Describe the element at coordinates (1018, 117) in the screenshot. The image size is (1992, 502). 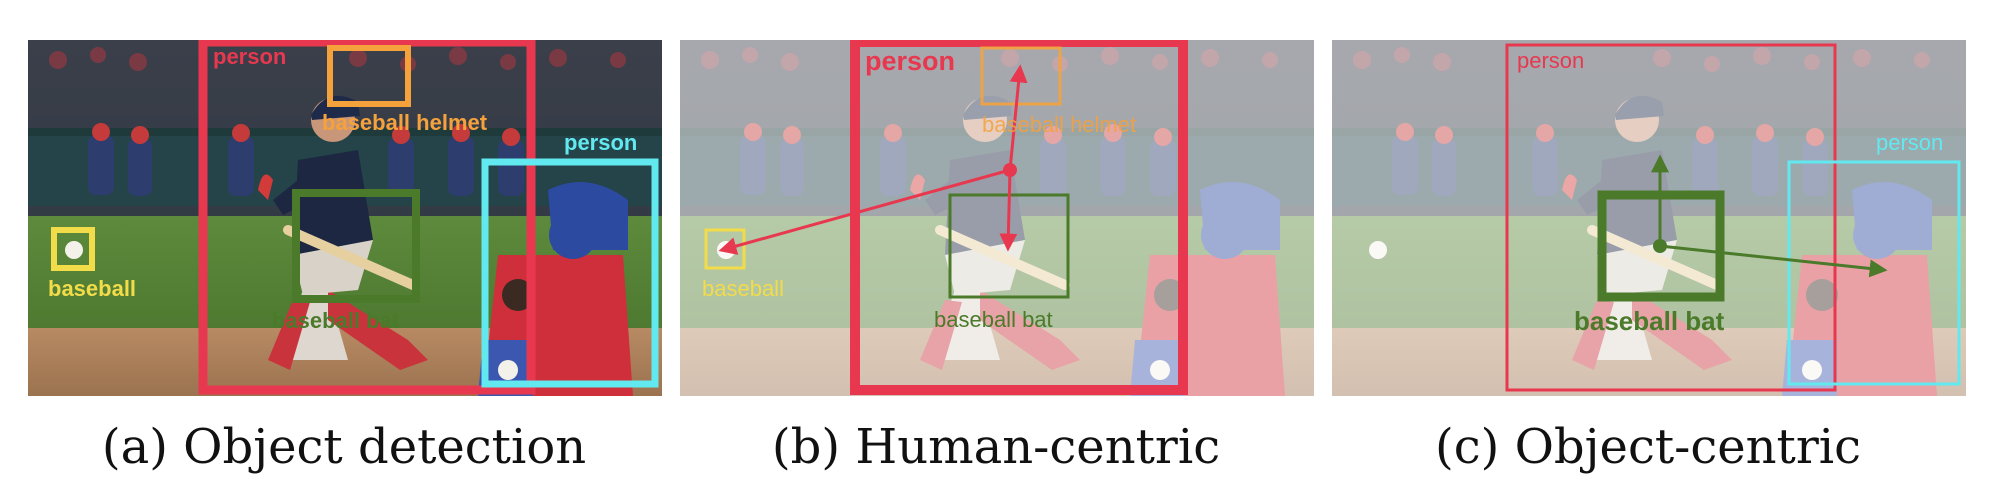
I see `arrow-to-helmet` at that location.